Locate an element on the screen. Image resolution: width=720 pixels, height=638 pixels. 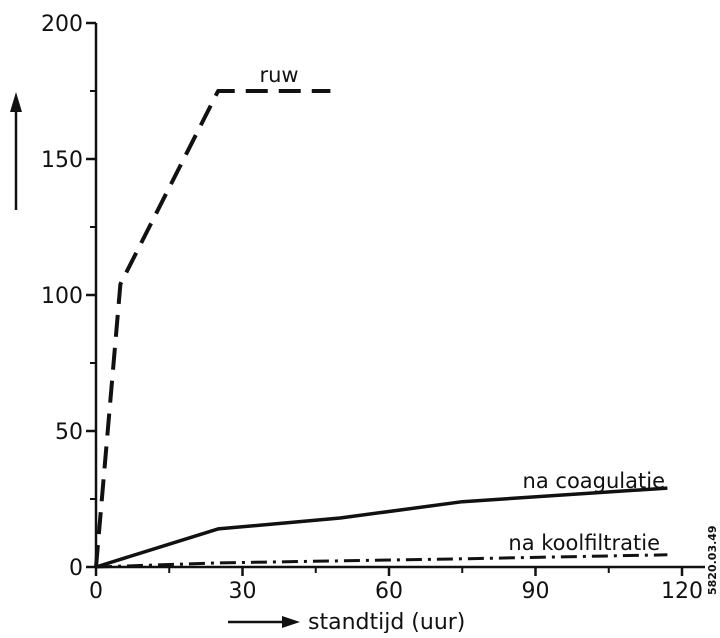
x-tick-label: 30 is located at coordinates (243, 591).